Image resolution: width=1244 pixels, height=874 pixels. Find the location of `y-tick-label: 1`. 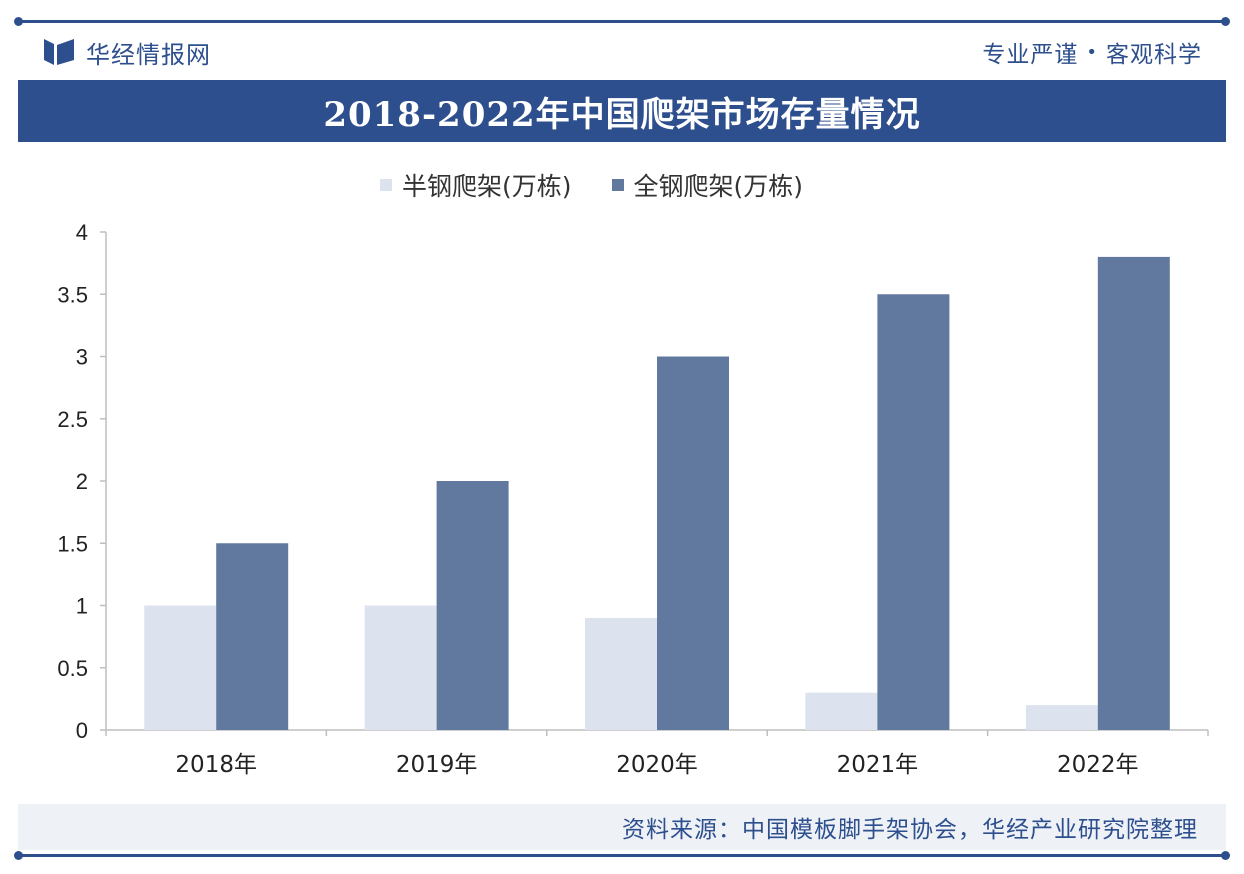

y-tick-label: 1 is located at coordinates (82, 606).